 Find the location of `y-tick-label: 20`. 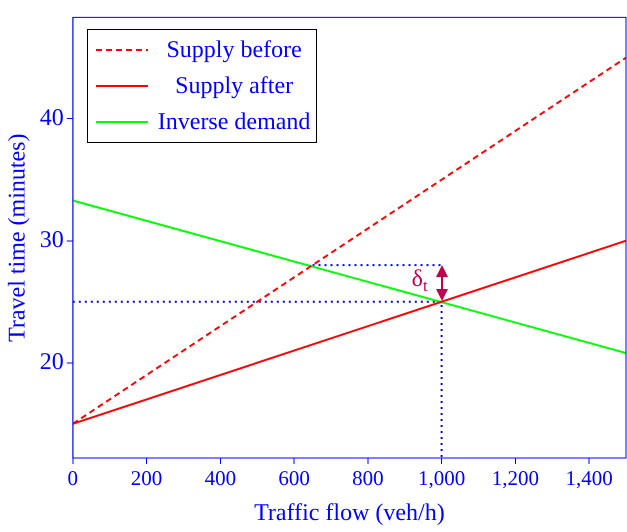

y-tick-label: 20 is located at coordinates (52, 362).